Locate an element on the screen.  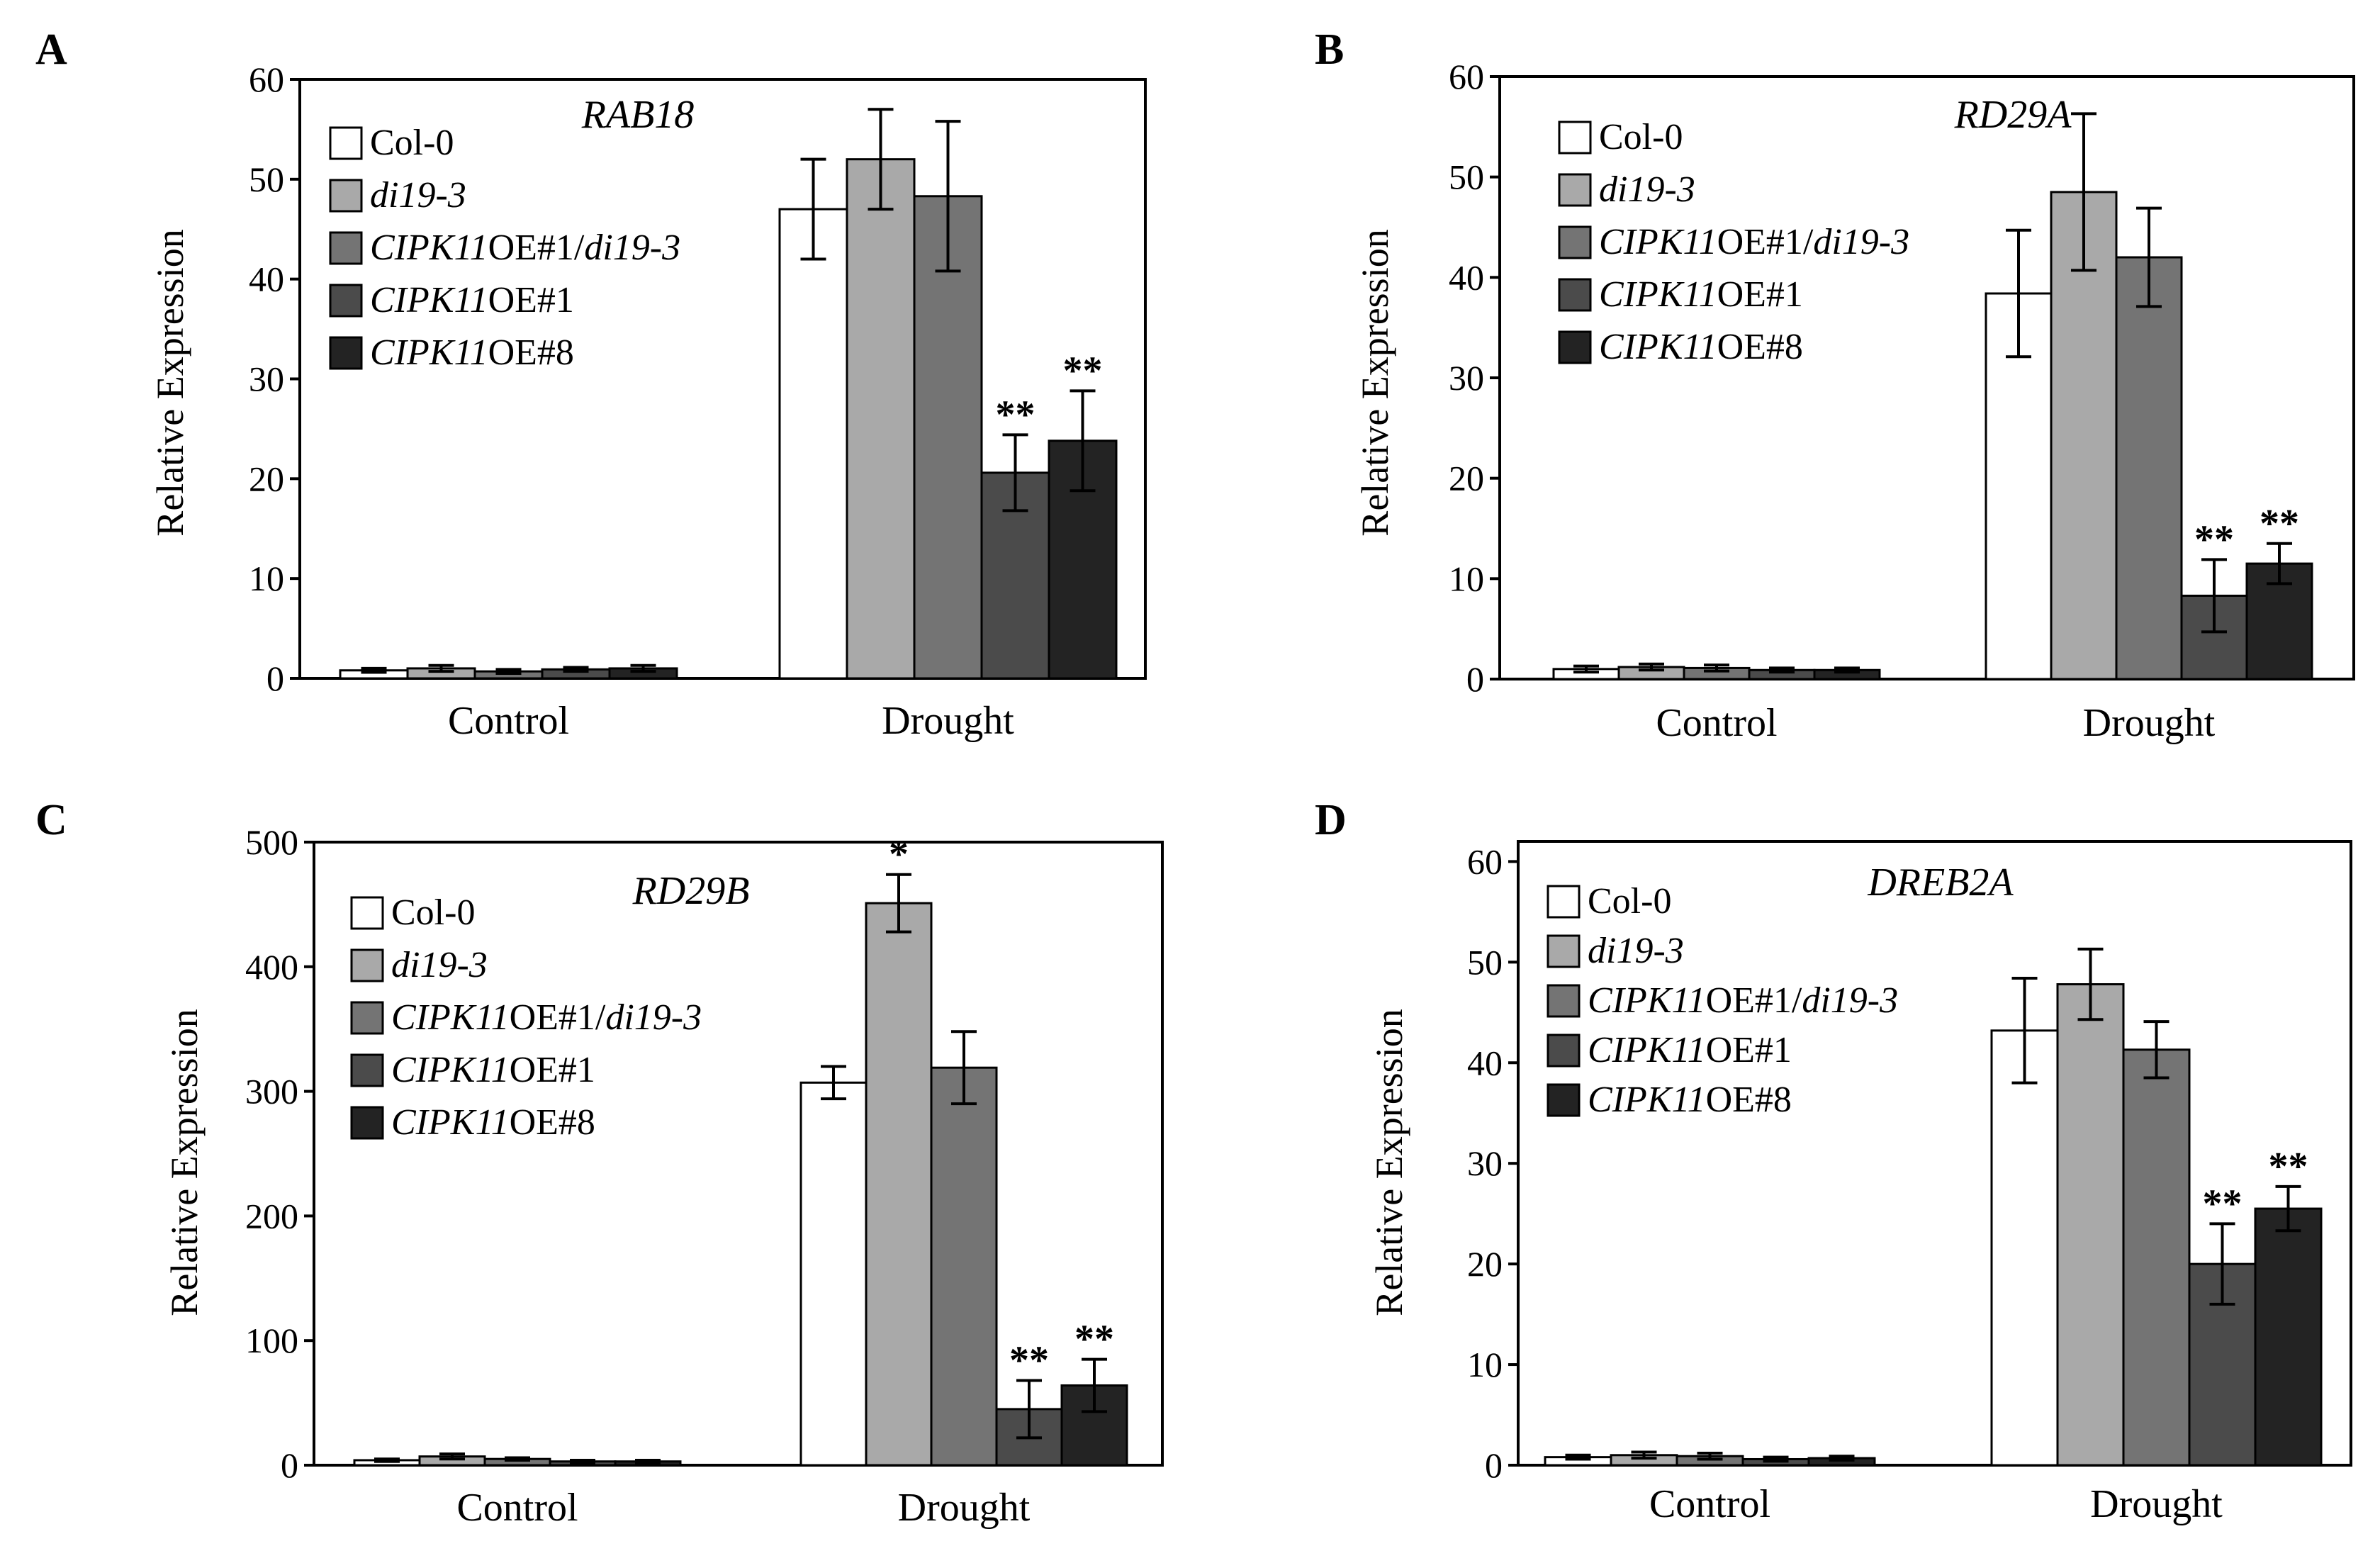
chart-title: RD29A is located at coordinates (2013, 115).